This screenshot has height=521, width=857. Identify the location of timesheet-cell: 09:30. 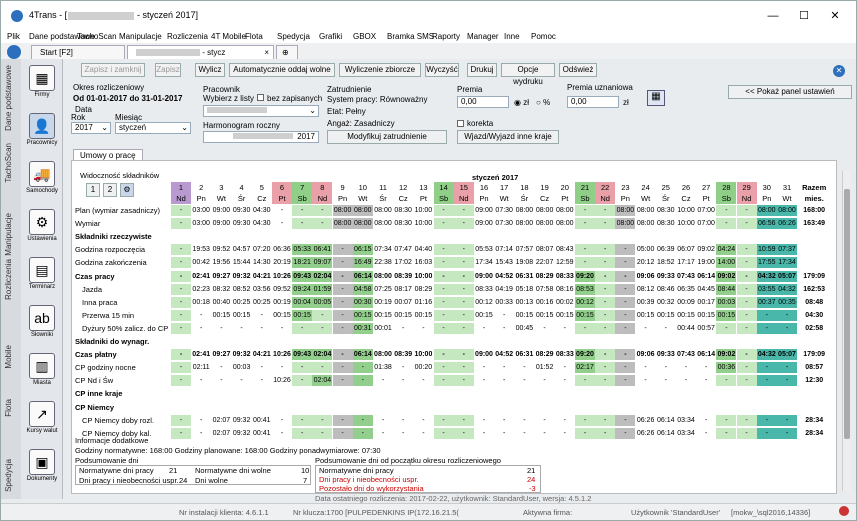
(241, 224).